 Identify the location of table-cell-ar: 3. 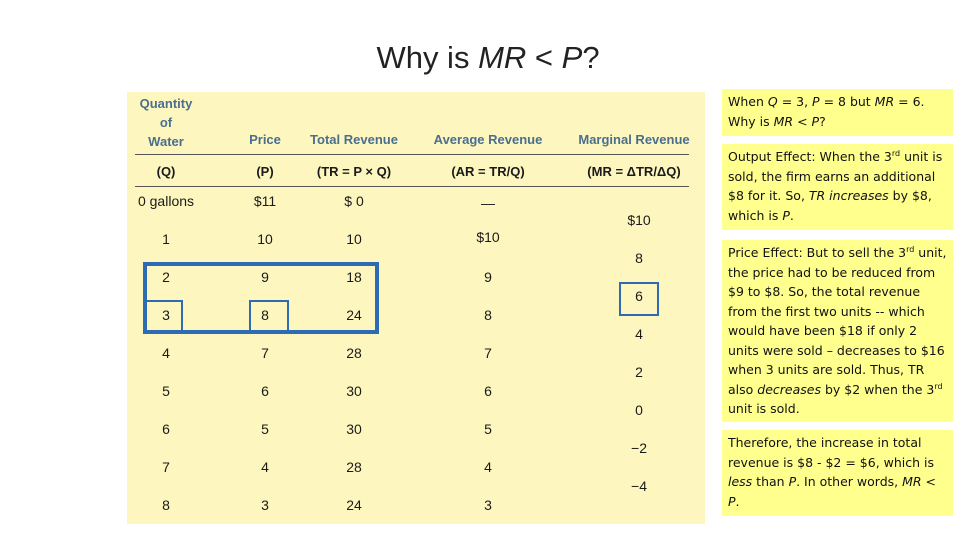
(488, 505).